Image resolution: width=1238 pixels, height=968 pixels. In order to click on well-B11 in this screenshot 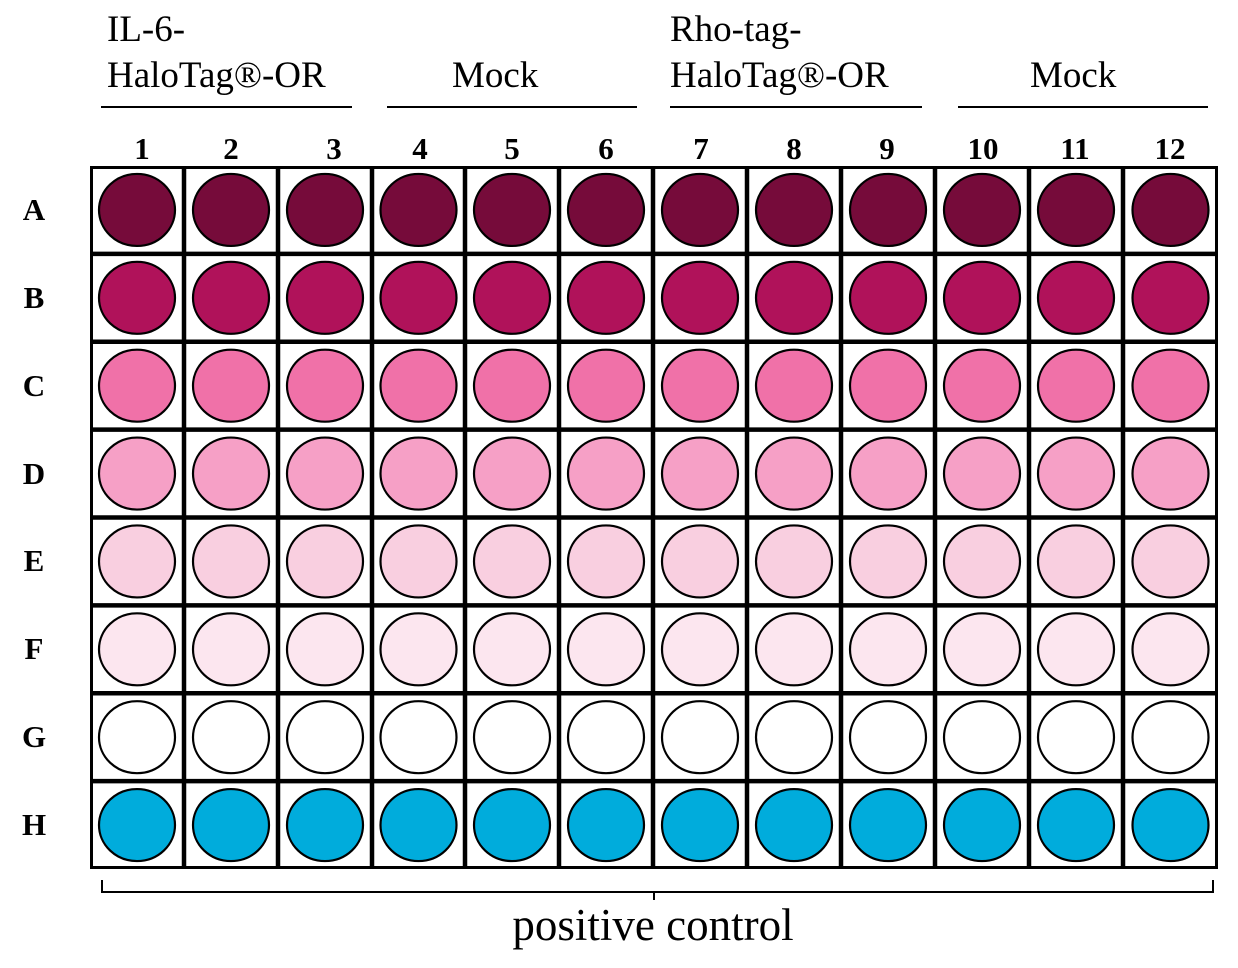, I will do `click(1076, 297)`.